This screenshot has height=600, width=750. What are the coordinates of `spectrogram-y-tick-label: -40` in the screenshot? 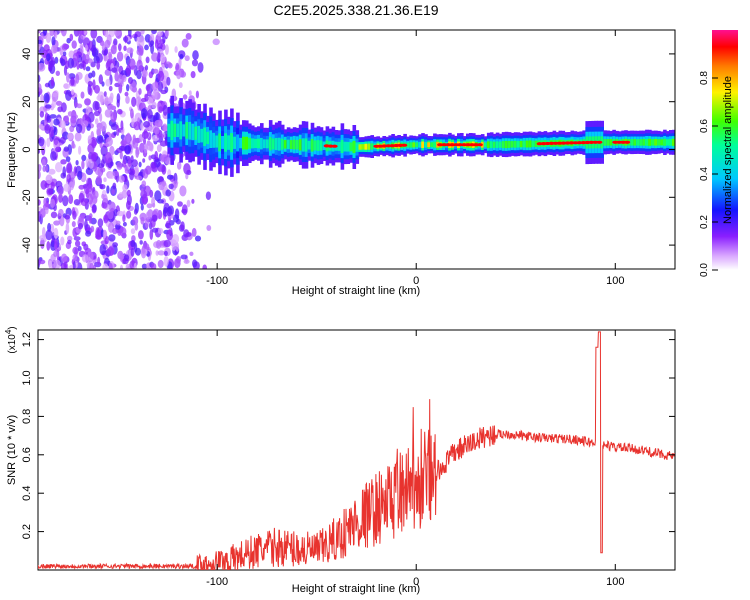 It's located at (27, 245).